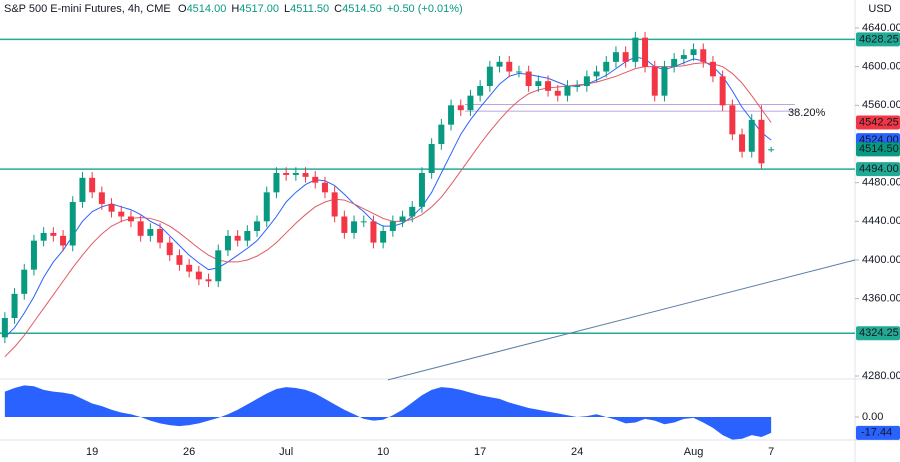  What do you see at coordinates (87, 9) in the screenshot?
I see `chart-title: S&P 500 E-mini Futures, 4h, CME` at bounding box center [87, 9].